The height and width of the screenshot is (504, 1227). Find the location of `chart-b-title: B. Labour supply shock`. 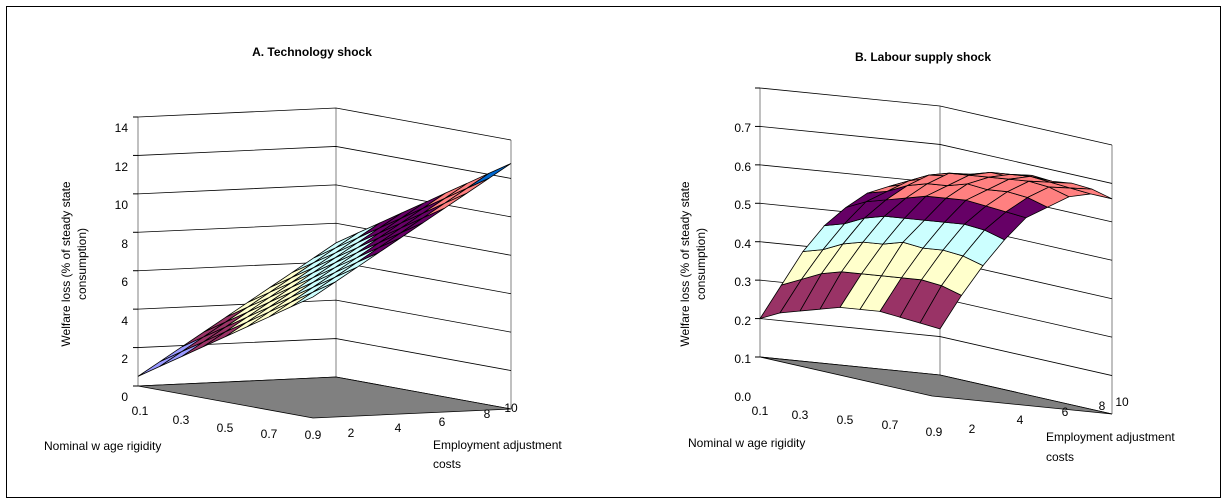

chart-b-title: B. Labour supply shock is located at coordinates (923, 57).